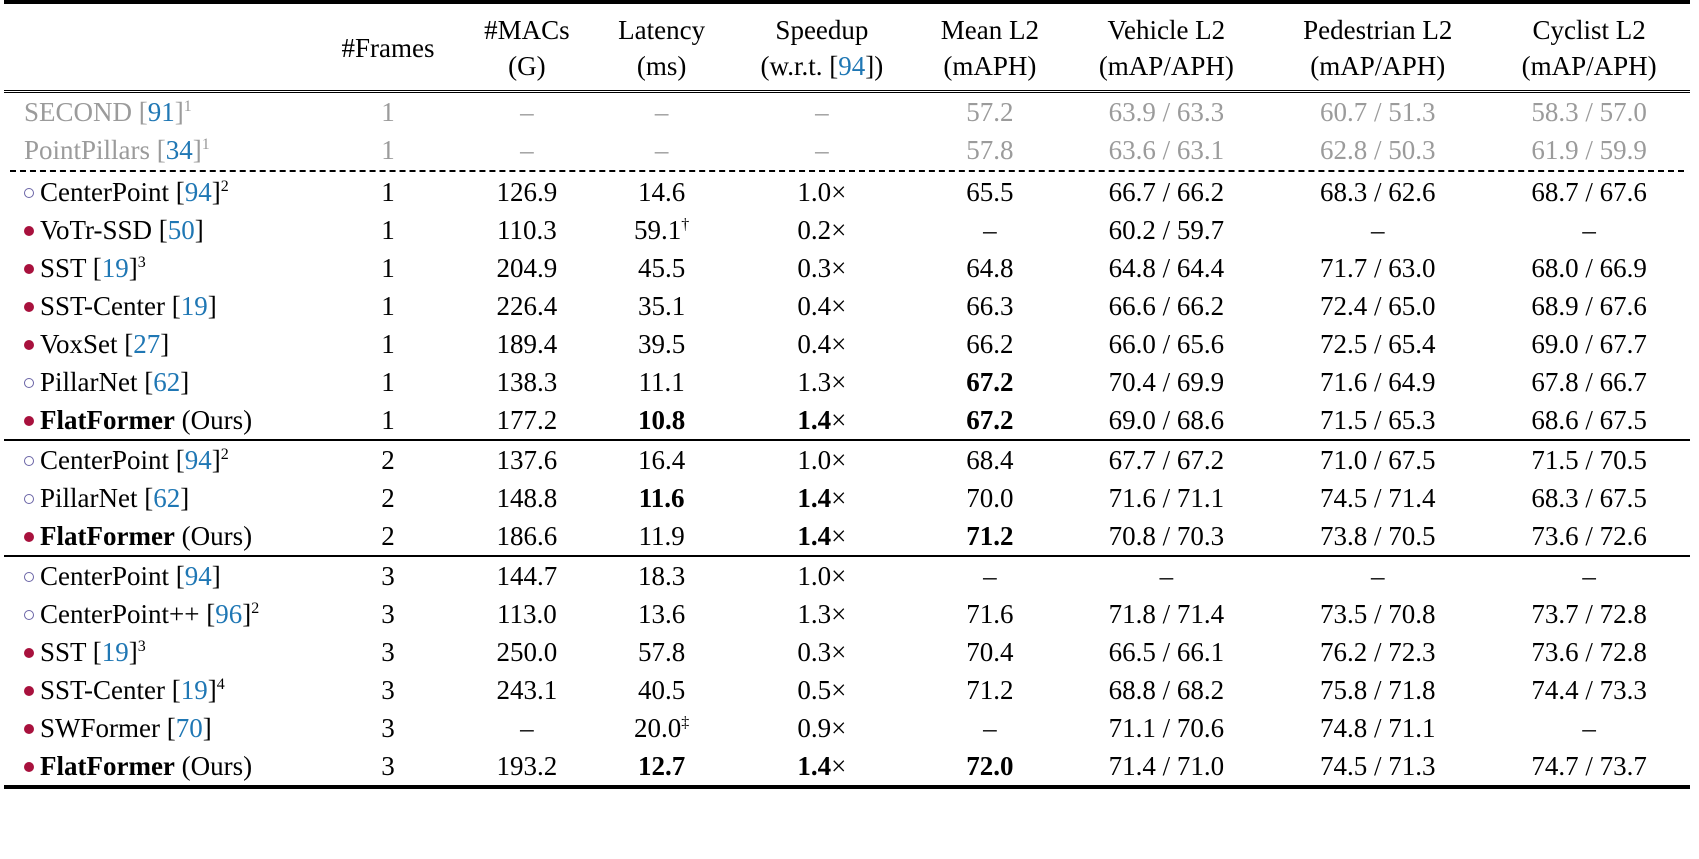 Image resolution: width=1699 pixels, height=859 pixels. Describe the element at coordinates (685, 224) in the screenshot. I see `footnote-mark: †` at that location.